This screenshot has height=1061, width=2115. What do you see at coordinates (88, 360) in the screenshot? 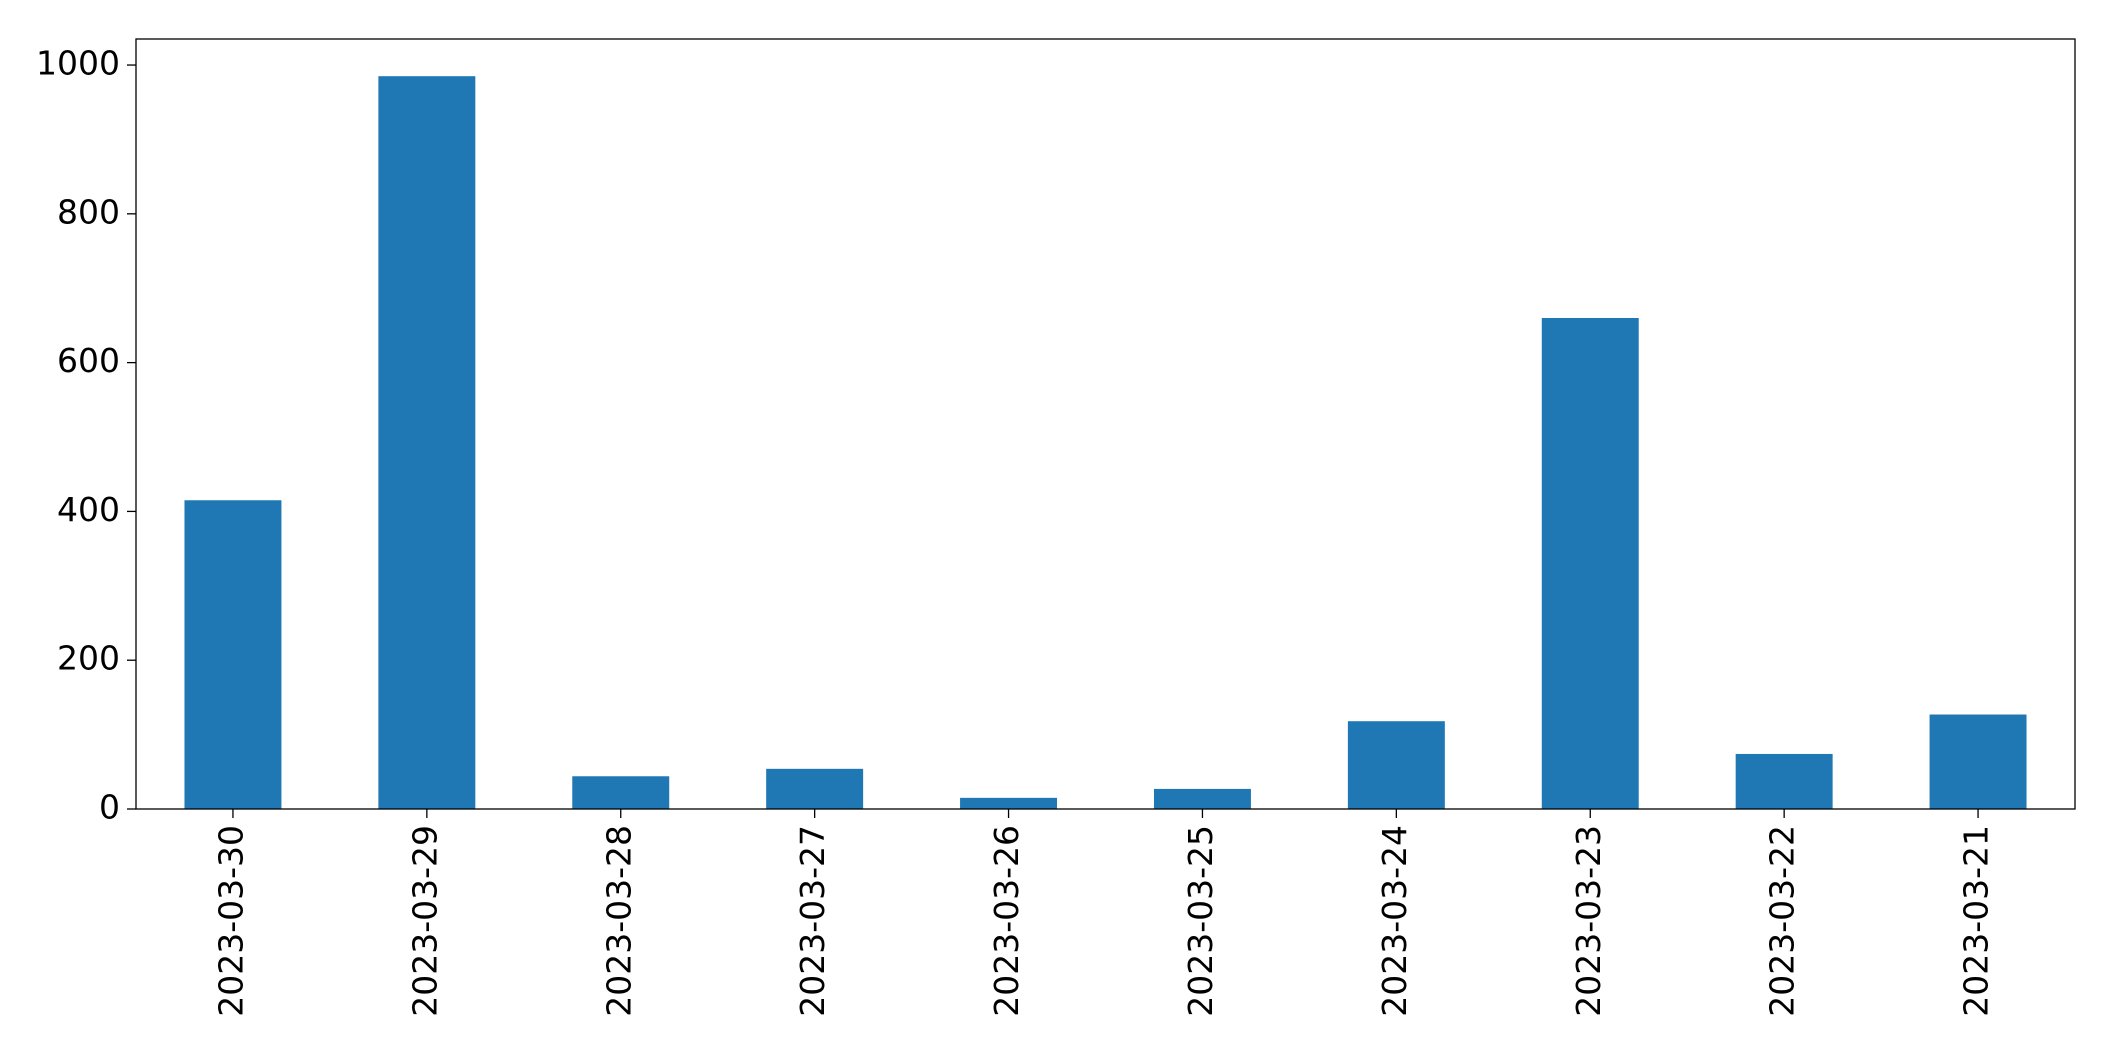
I see `y-tick-label: 600` at bounding box center [88, 360].